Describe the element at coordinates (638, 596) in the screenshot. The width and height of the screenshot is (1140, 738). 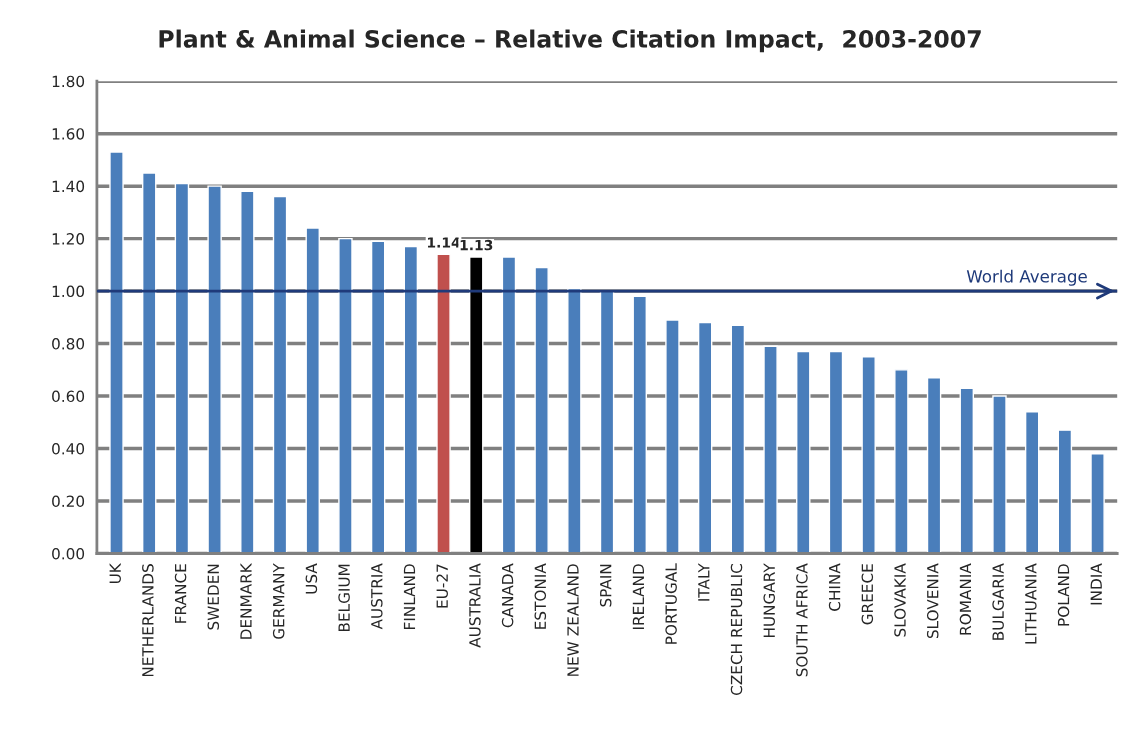
I see `x-tick-label: IRELAND` at that location.